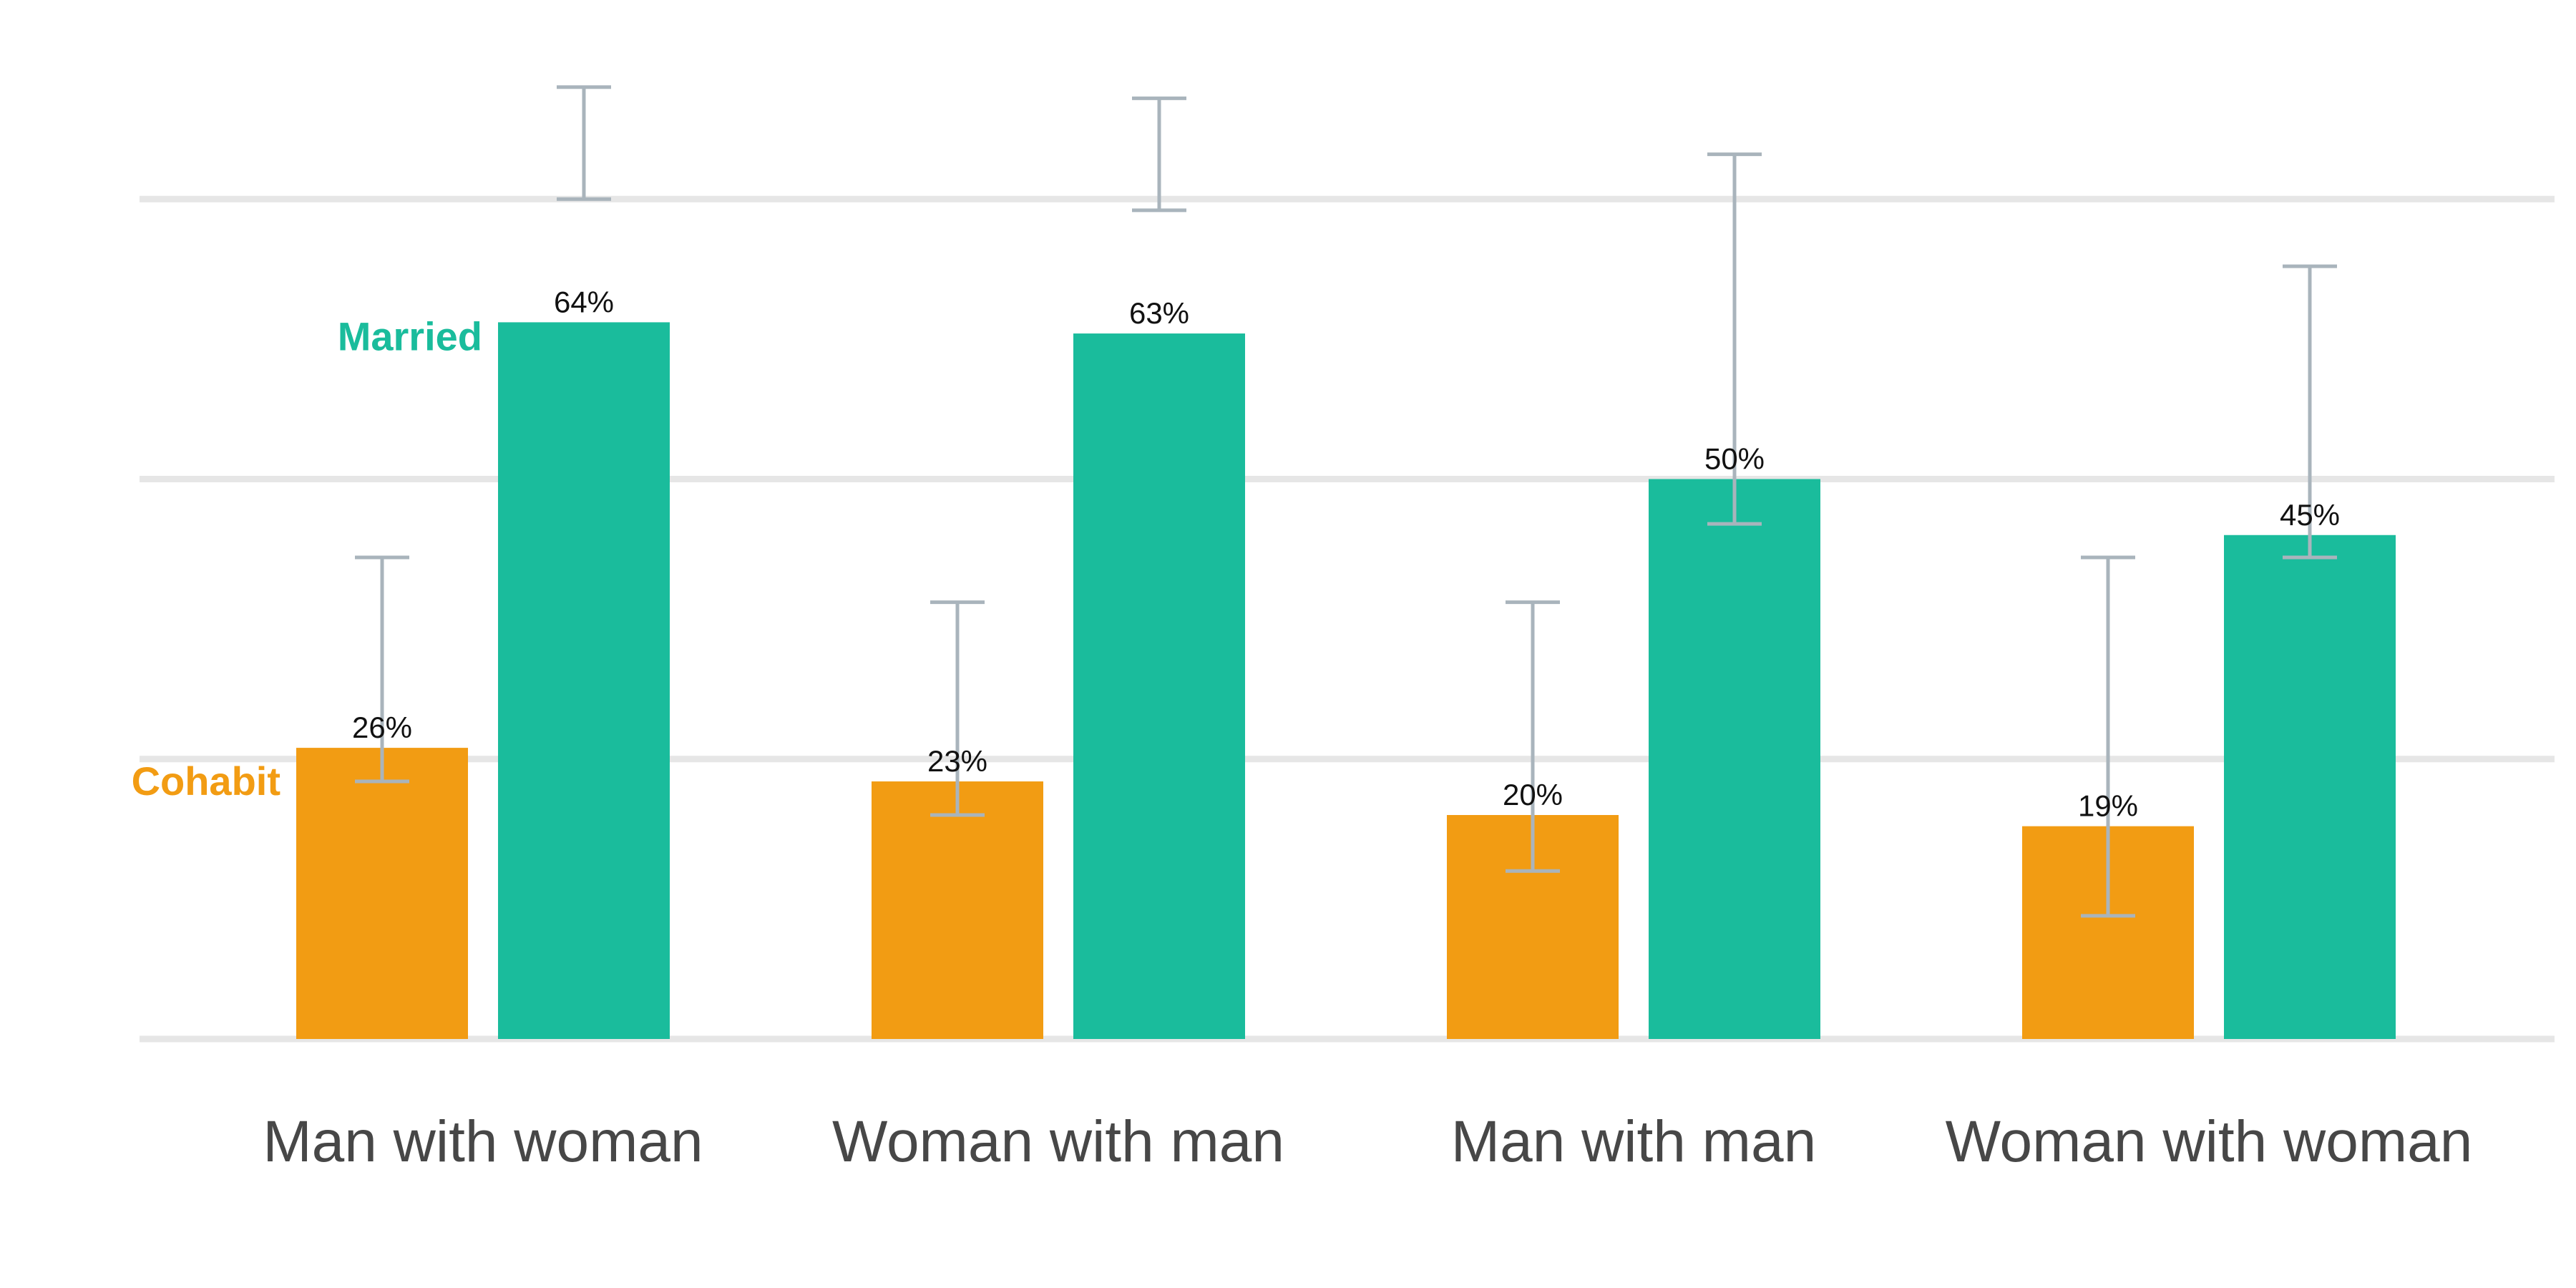  Describe the element at coordinates (2310, 515) in the screenshot. I see `data-label-married-4: 45%` at that location.